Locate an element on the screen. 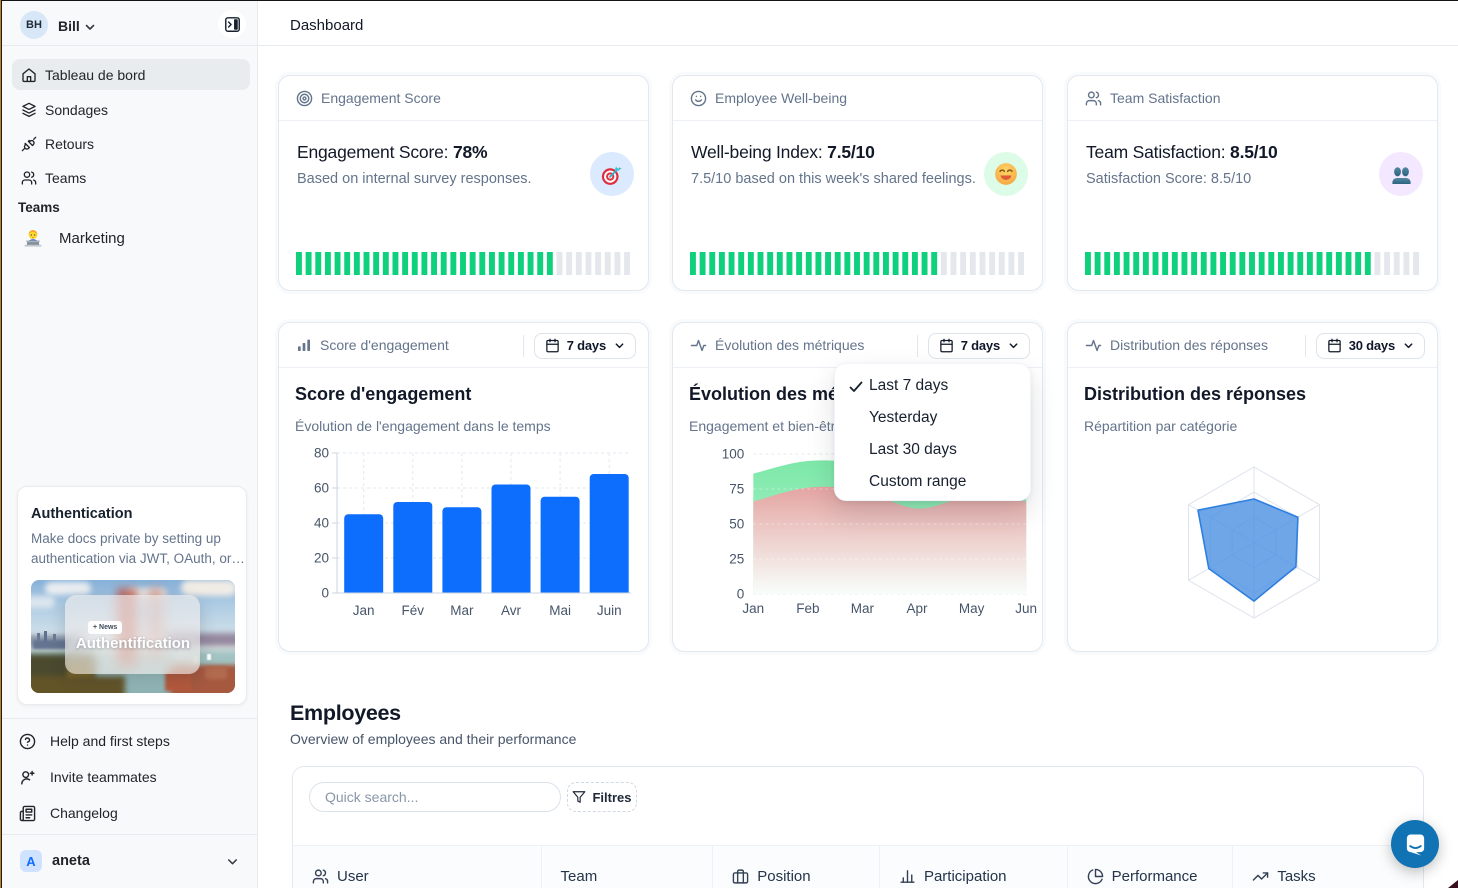 This screenshot has width=1458, height=888. svg-text: Mai is located at coordinates (560, 610).